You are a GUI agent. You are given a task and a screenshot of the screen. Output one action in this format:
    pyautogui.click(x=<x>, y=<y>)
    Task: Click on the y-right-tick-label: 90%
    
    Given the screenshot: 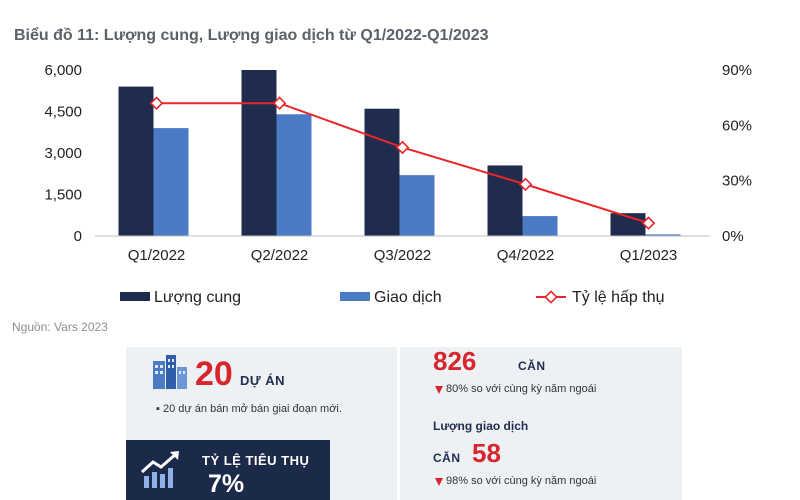 What is the action you would take?
    pyautogui.click(x=737, y=70)
    